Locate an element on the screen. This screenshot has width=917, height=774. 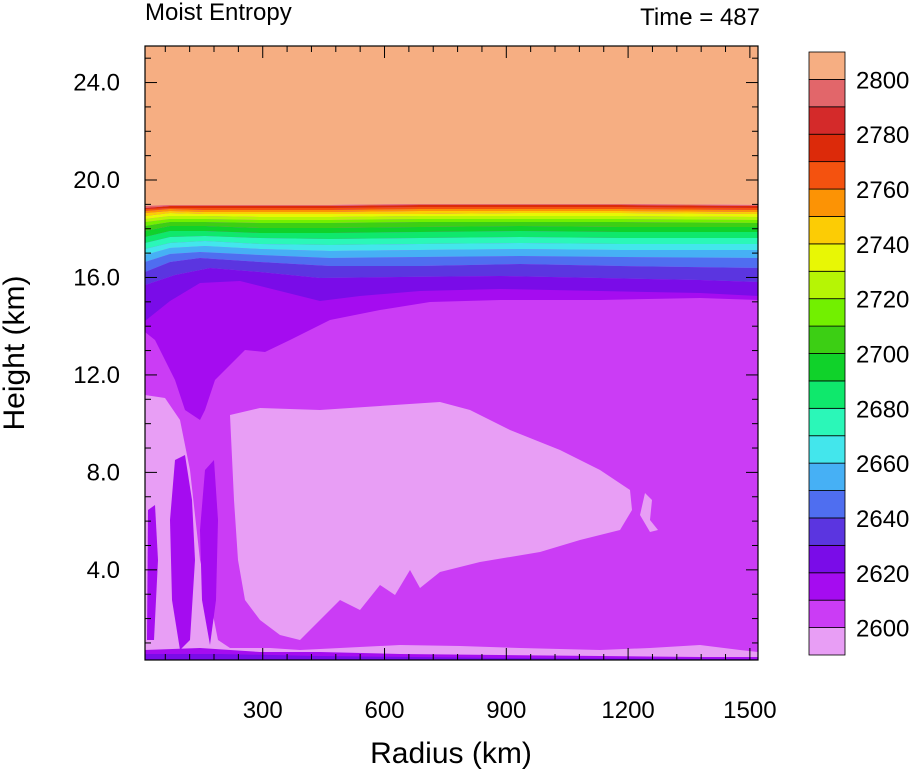
chart-title-right: Time = 487 is located at coordinates (700, 17).